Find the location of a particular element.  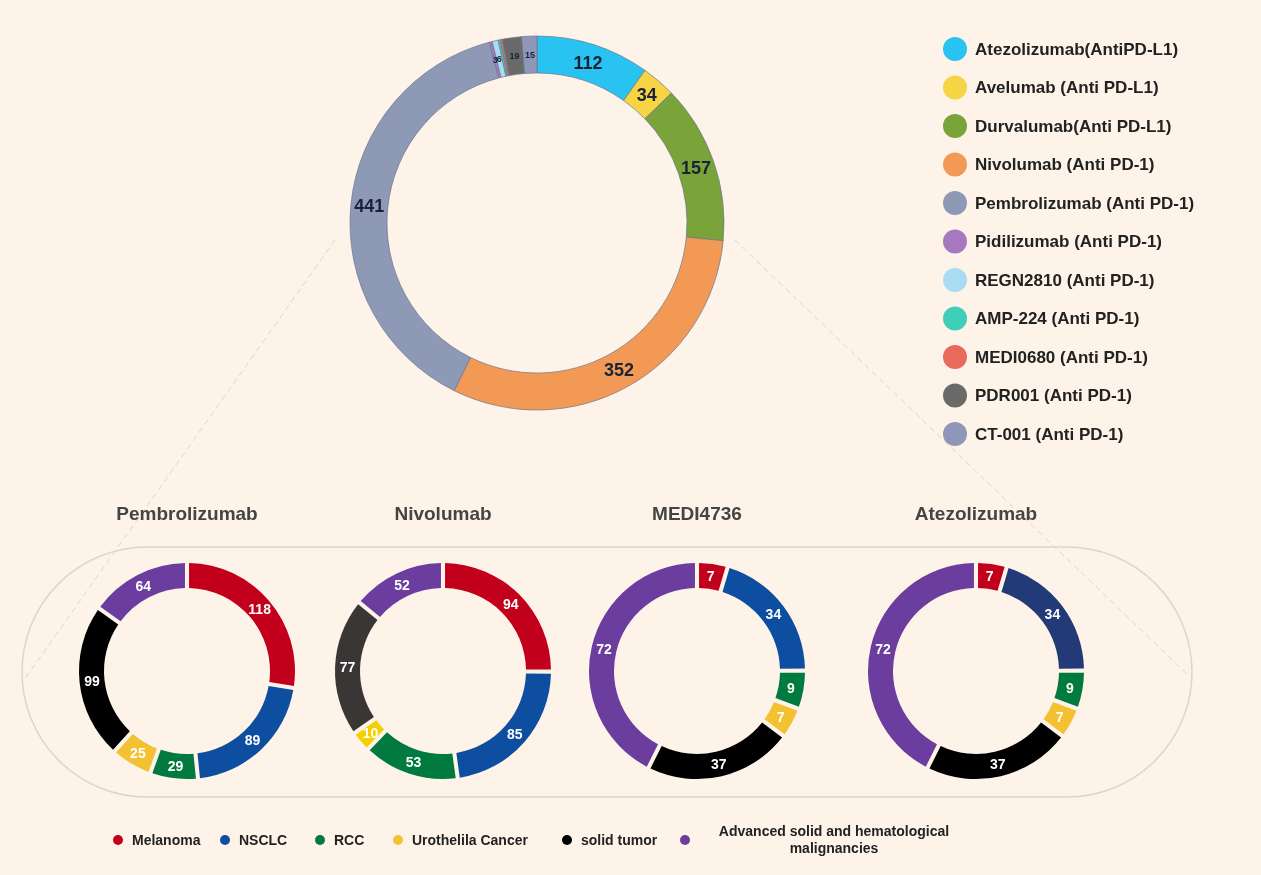

legend-label: PDR001 (Anti PD-1) is located at coordinates (1053, 396).